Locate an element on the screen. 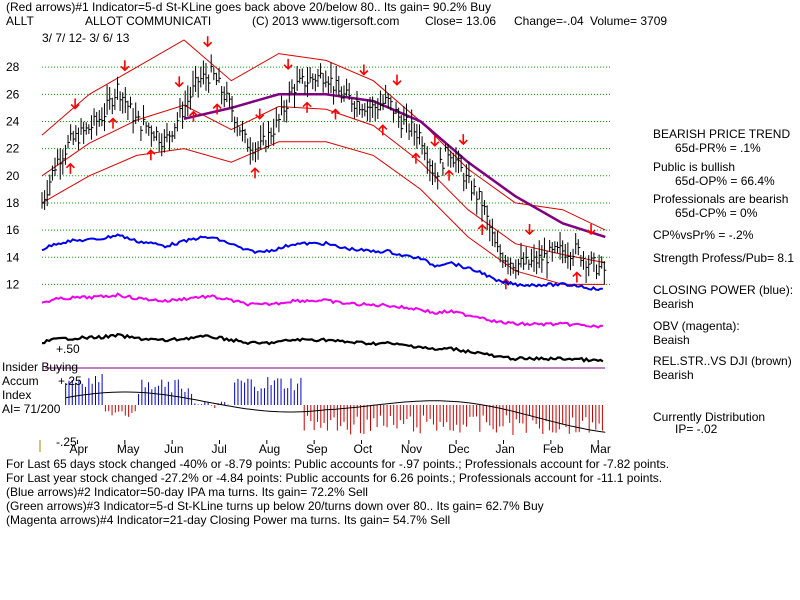 The height and width of the screenshot is (600, 800). y-tick-label-18: 18 is located at coordinates (13, 203).